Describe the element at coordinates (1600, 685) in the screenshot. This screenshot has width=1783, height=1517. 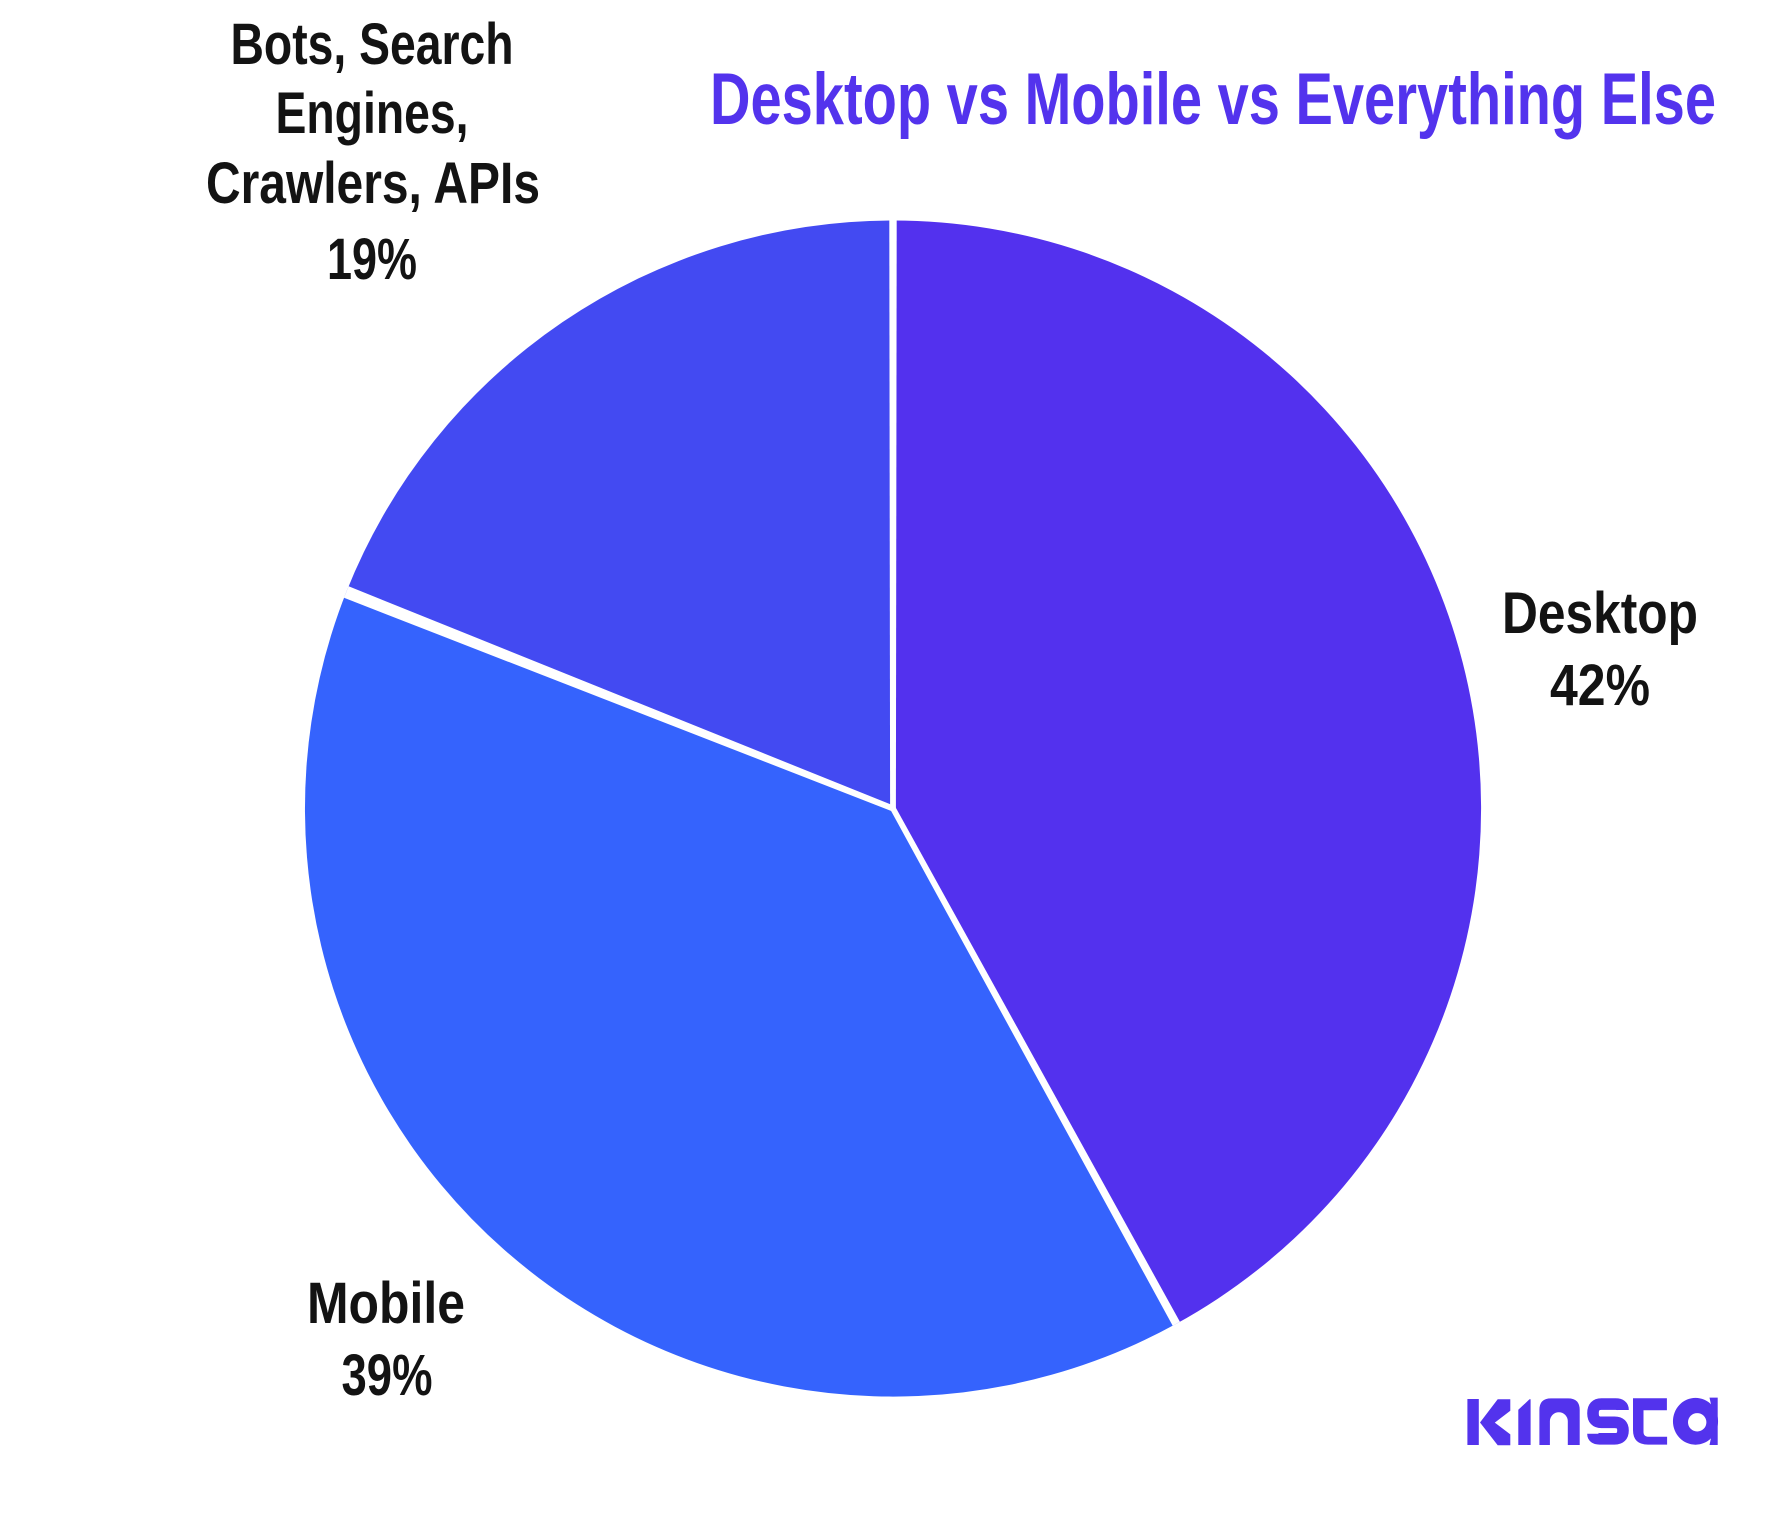
I see `svg-text: 42%` at that location.